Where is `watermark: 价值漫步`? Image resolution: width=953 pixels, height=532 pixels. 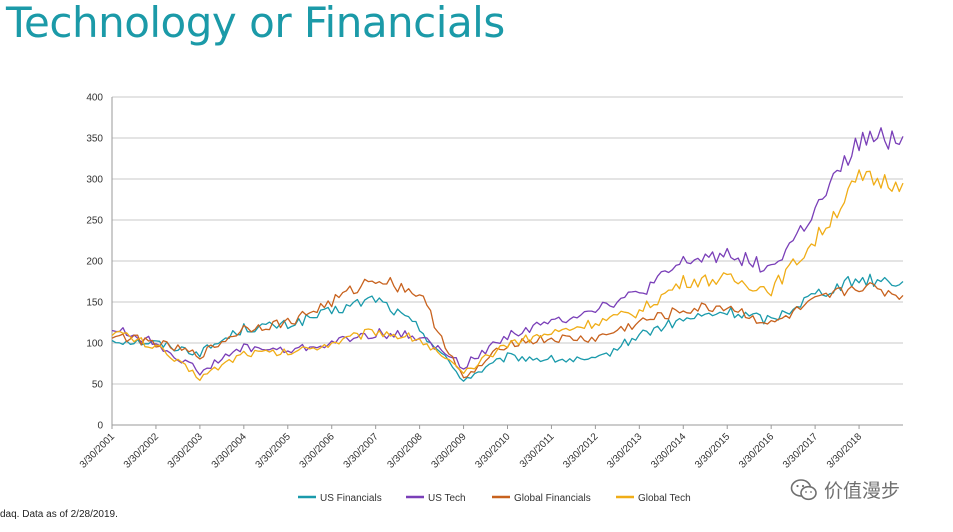
watermark: 价值漫步 is located at coordinates (845, 489).